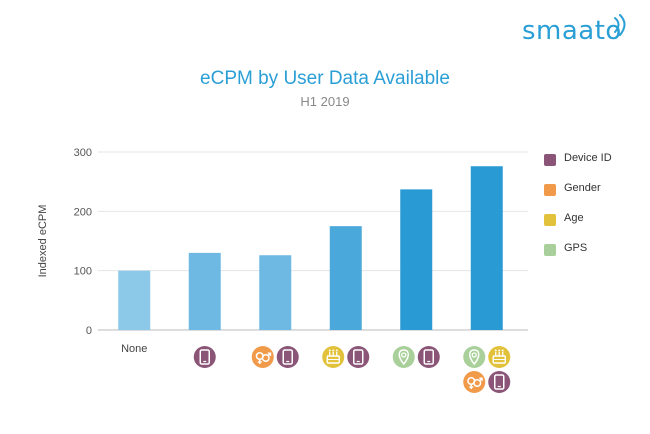  Describe the element at coordinates (83, 212) in the screenshot. I see `y-tick-label: 200` at that location.